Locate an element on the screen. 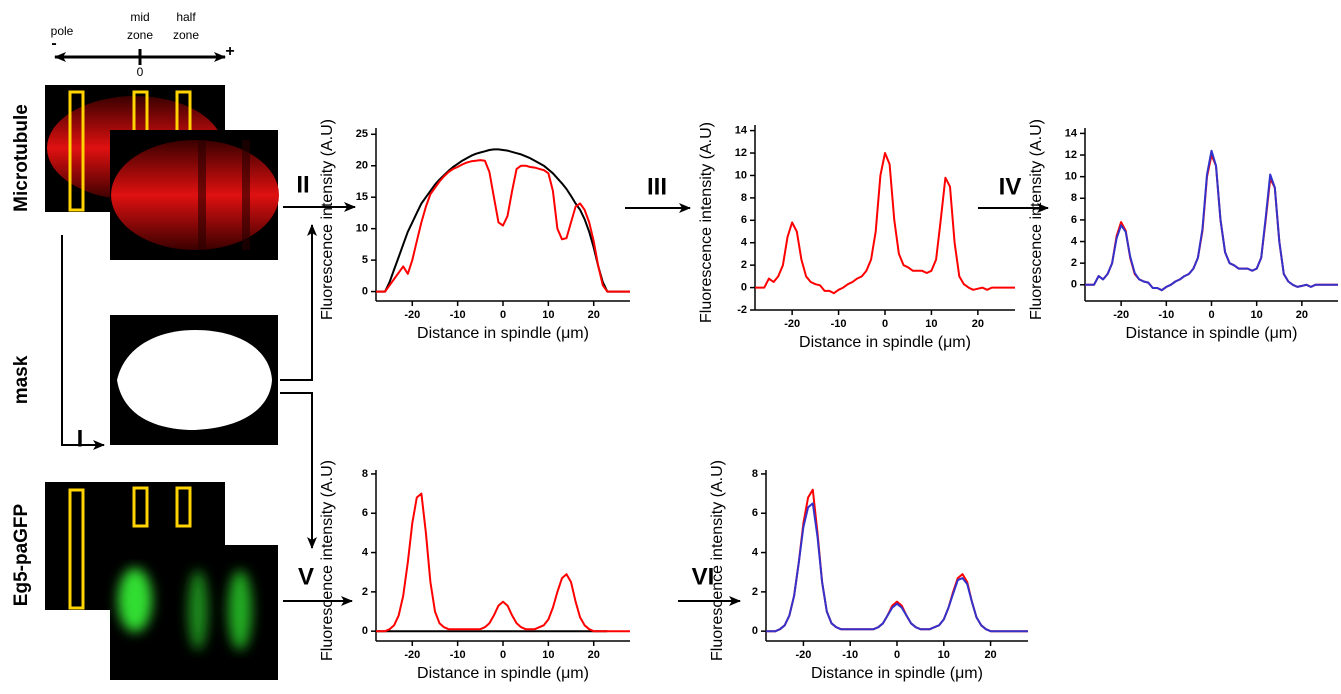  mid-zone-label: zone is located at coordinates (140, 35).